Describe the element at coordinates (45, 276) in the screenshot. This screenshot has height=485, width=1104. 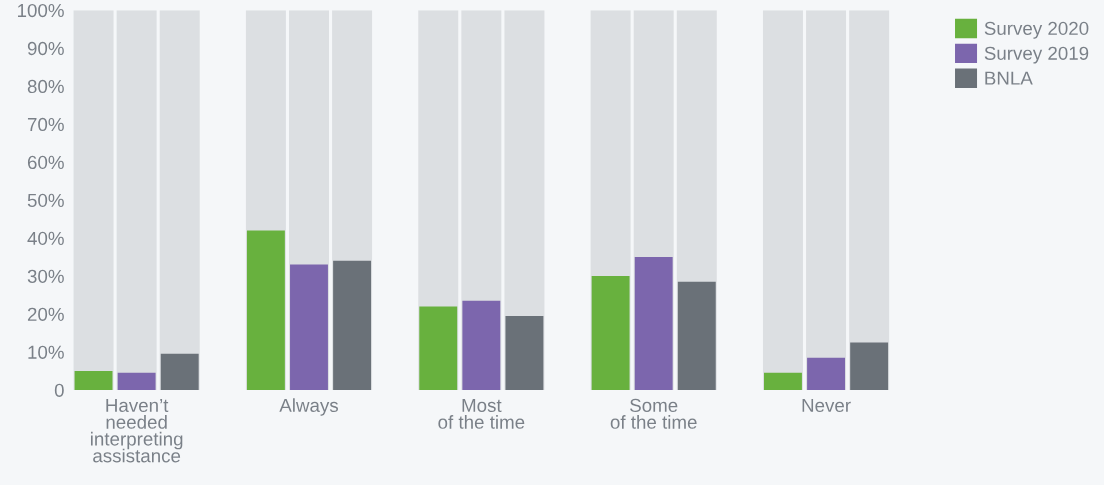
I see `y-tick-label: 30%` at that location.